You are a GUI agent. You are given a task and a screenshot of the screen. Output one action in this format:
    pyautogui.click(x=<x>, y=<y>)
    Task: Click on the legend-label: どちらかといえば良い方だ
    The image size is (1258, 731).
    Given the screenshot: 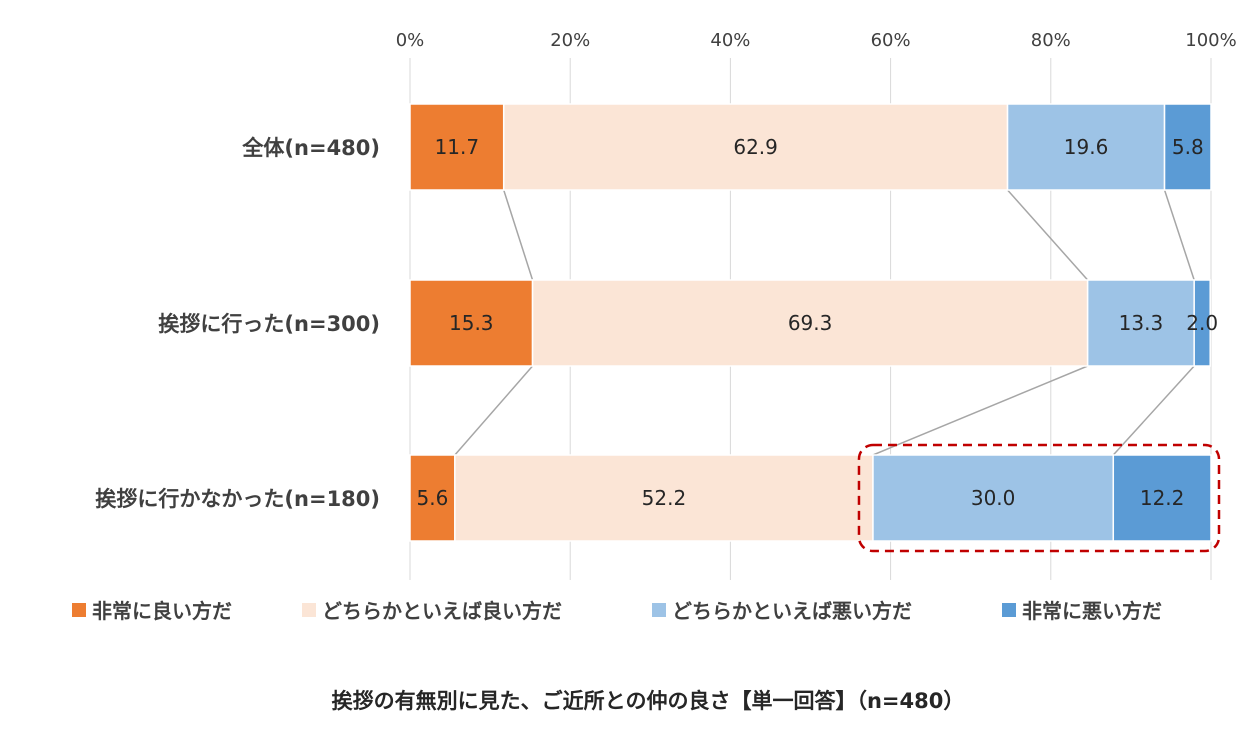 What is the action you would take?
    pyautogui.click(x=442, y=611)
    